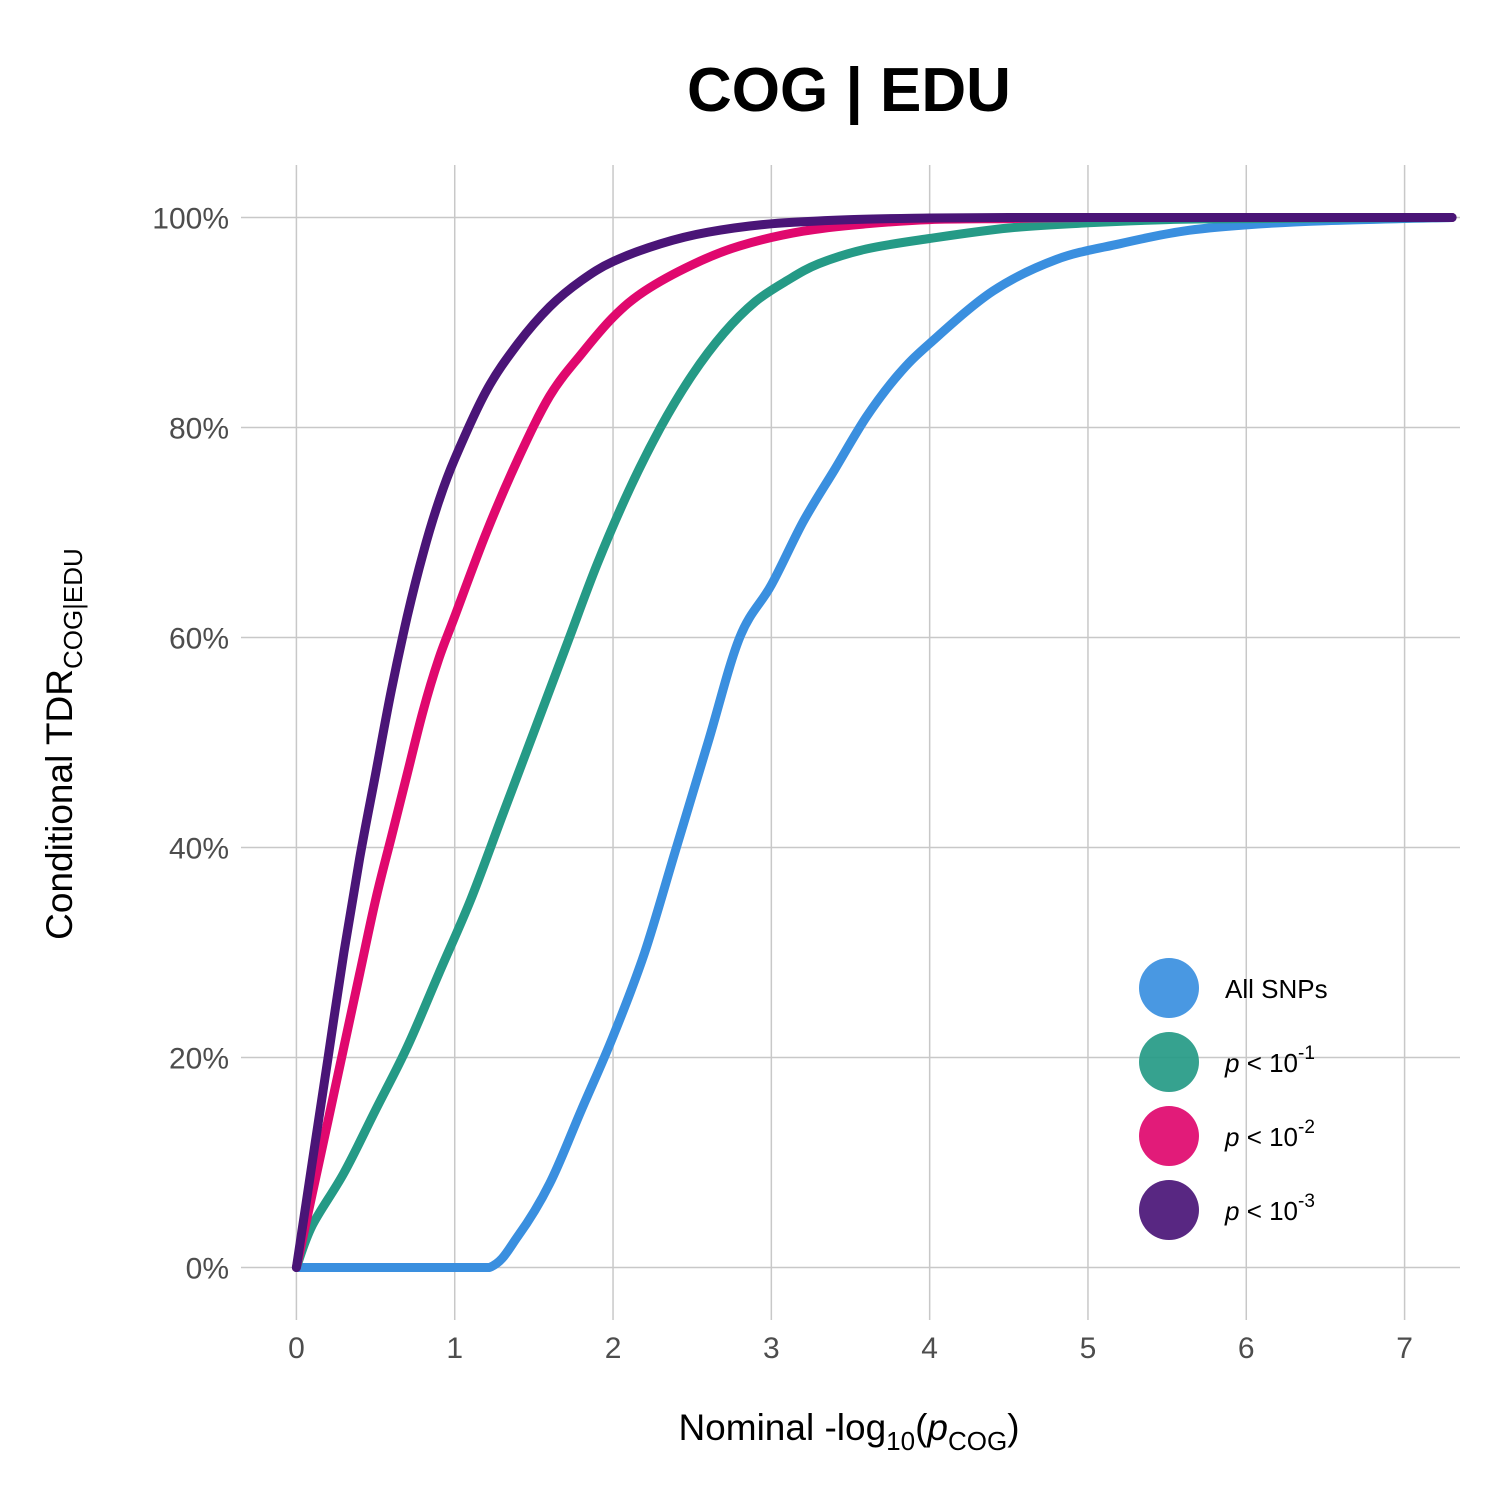 This screenshot has height=1500, width=1500. Describe the element at coordinates (199, 849) in the screenshot. I see `y-tick-label: 40%` at that location.